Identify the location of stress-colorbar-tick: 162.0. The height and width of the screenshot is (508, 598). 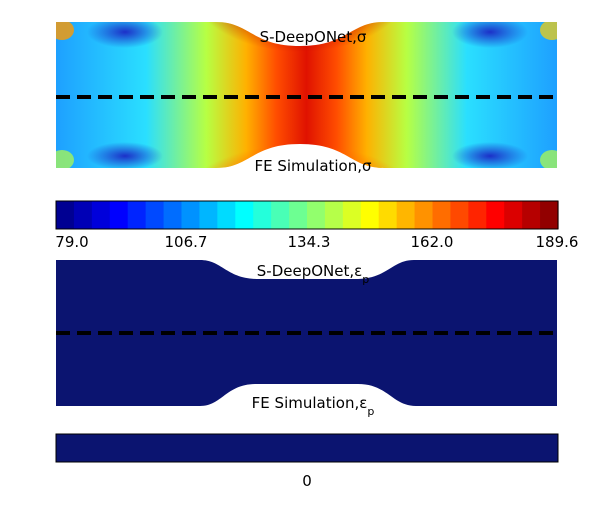
(432, 242).